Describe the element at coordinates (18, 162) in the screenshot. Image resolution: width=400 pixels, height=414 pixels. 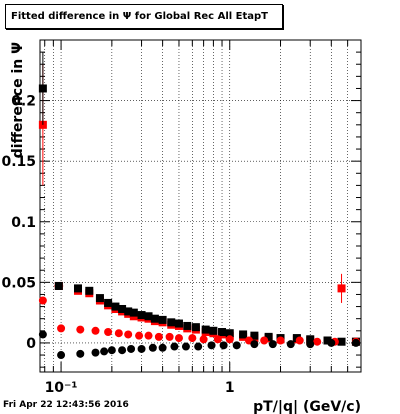
I see `y-tick-label: 0.15` at that location.